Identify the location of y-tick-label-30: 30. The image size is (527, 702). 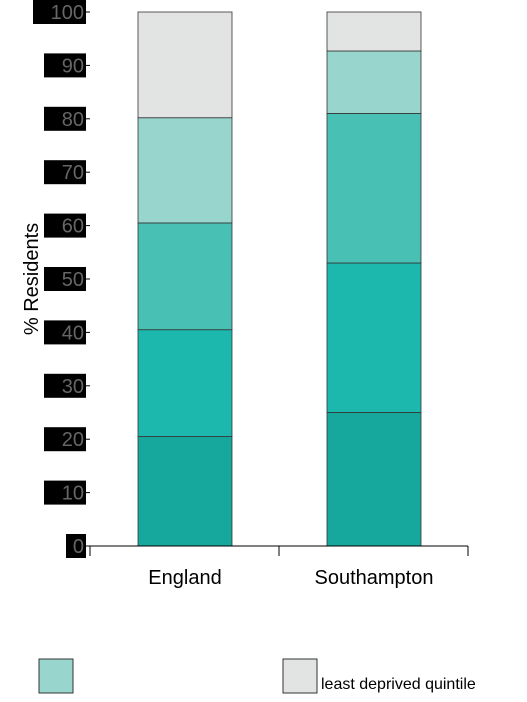
(73, 387).